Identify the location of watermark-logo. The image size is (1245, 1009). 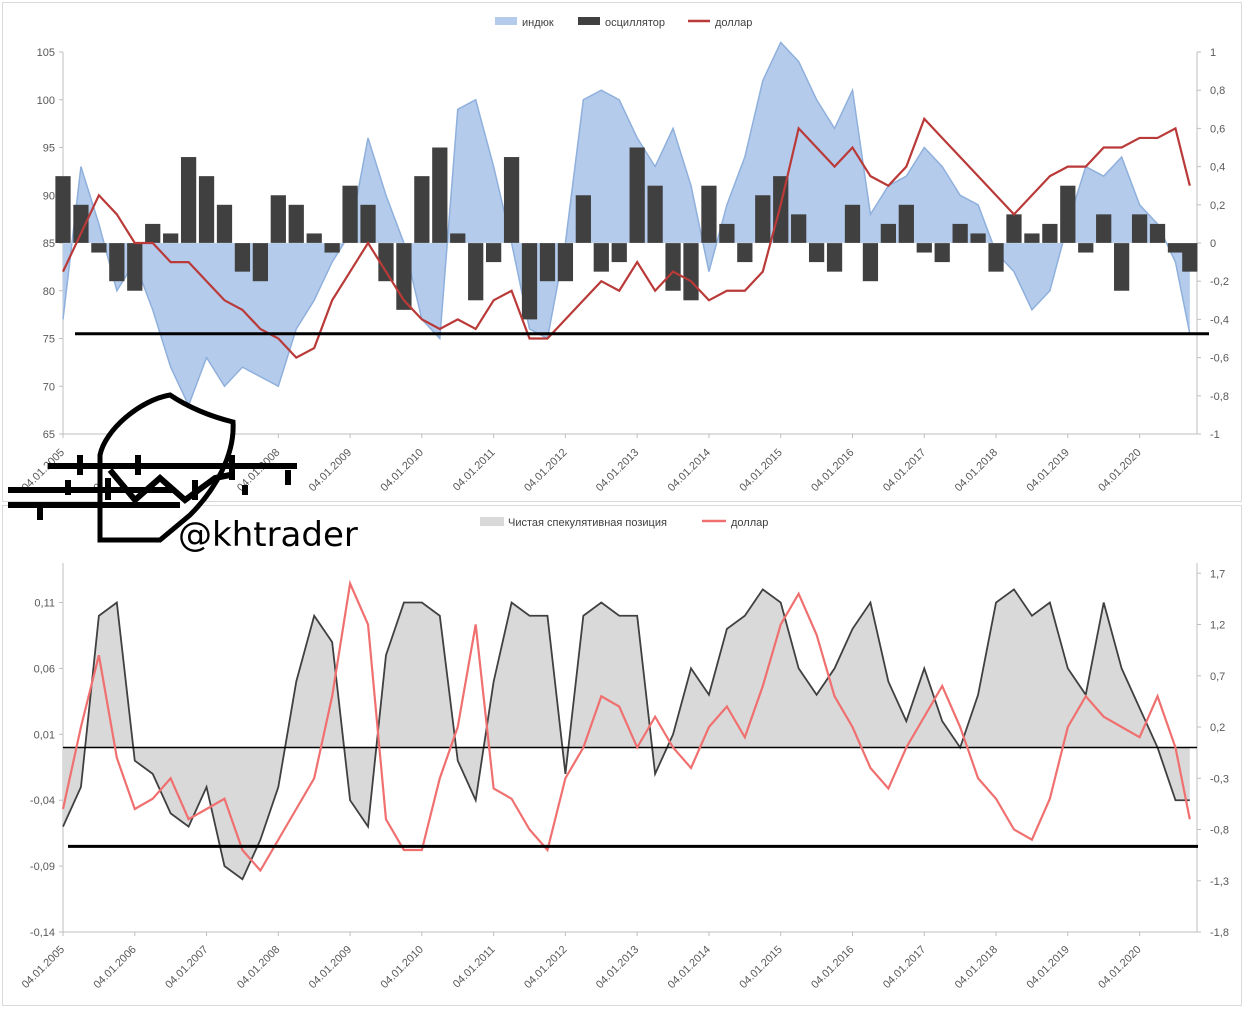
(152, 467).